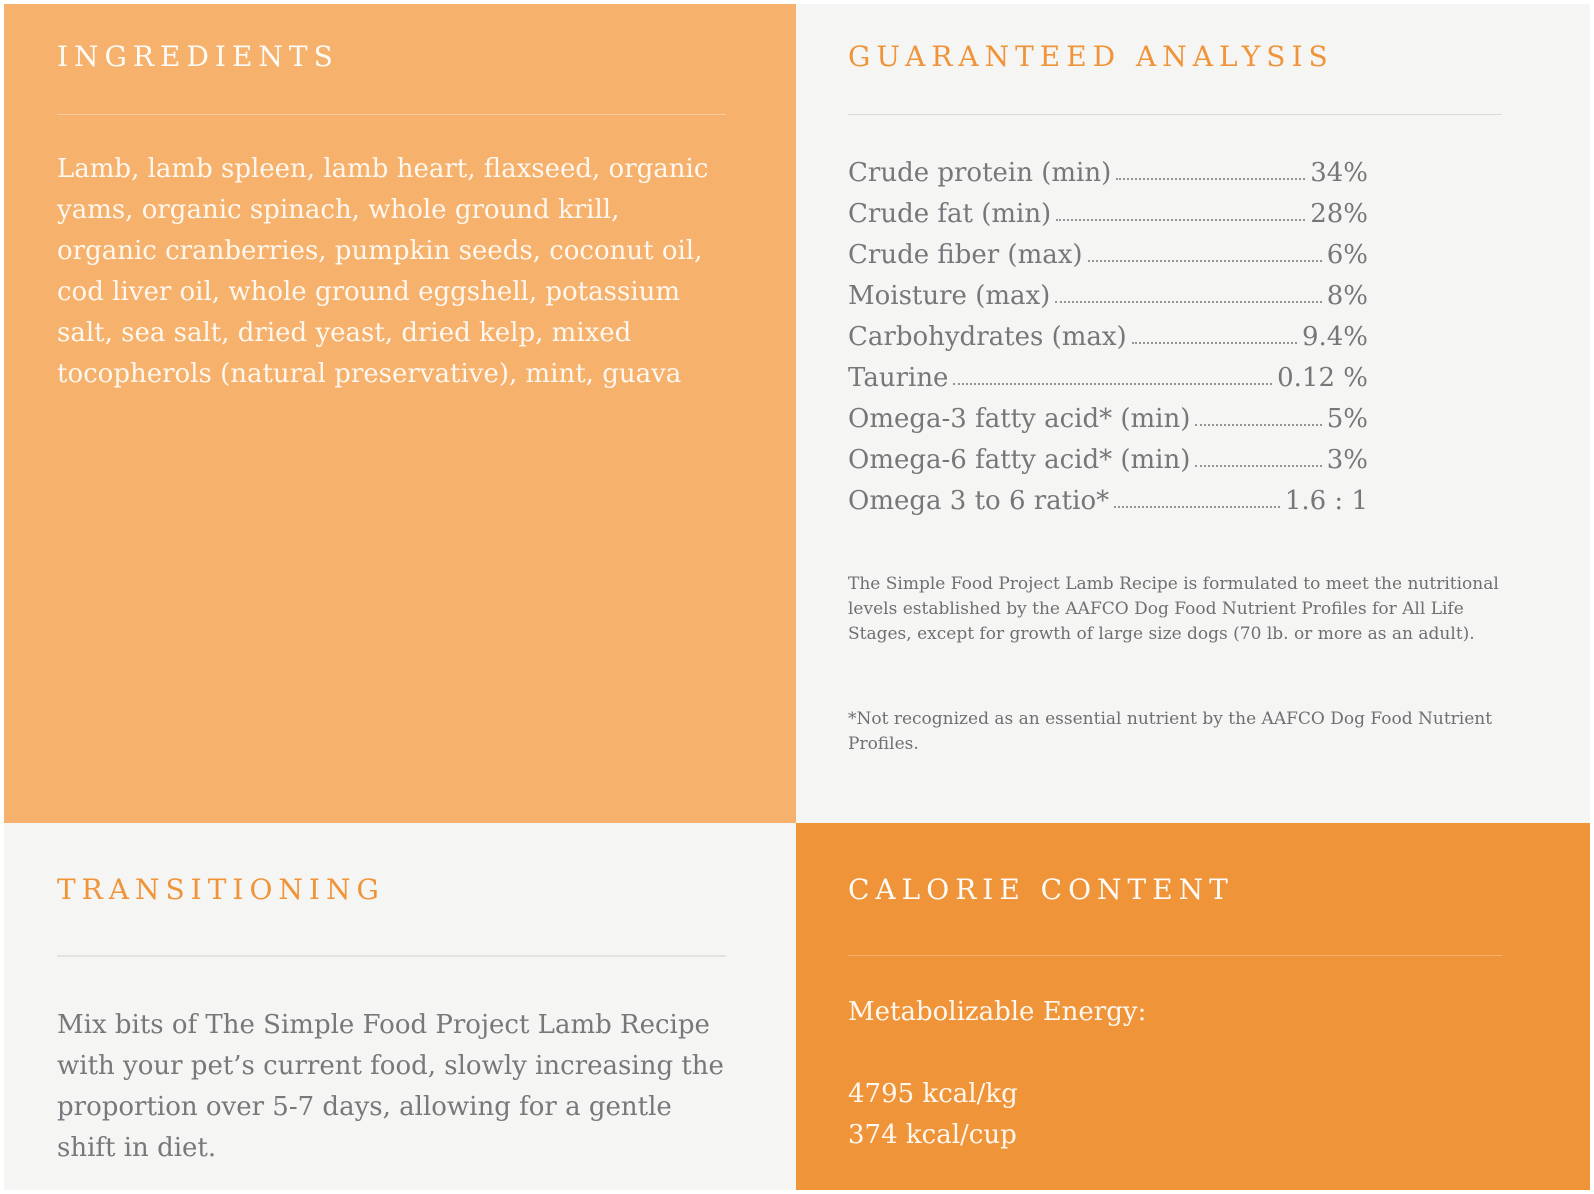  I want to click on analysis-value: 1.6 : 1, so click(1326, 500).